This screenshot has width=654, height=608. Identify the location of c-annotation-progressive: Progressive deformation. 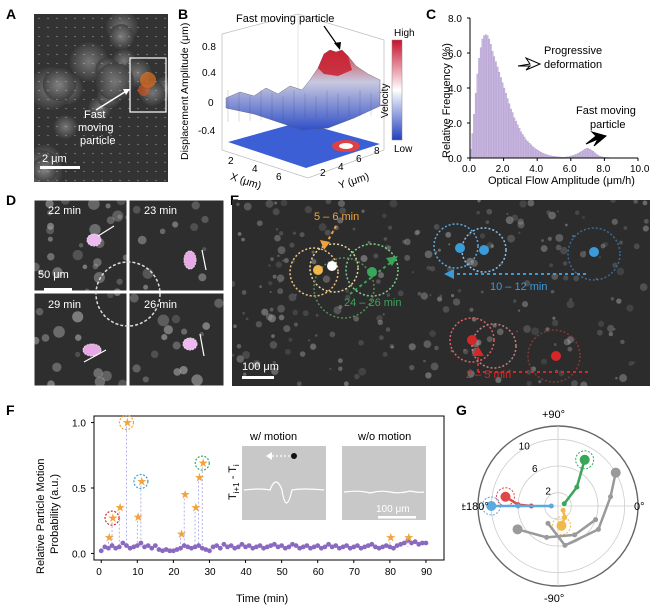
(573, 58).